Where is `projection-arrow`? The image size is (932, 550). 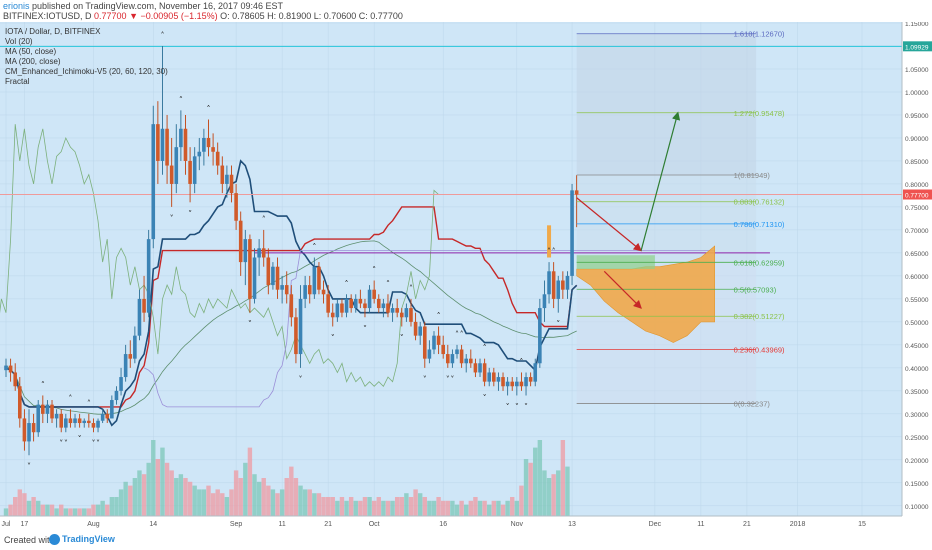
projection-arrow is located at coordinates (622, 289).